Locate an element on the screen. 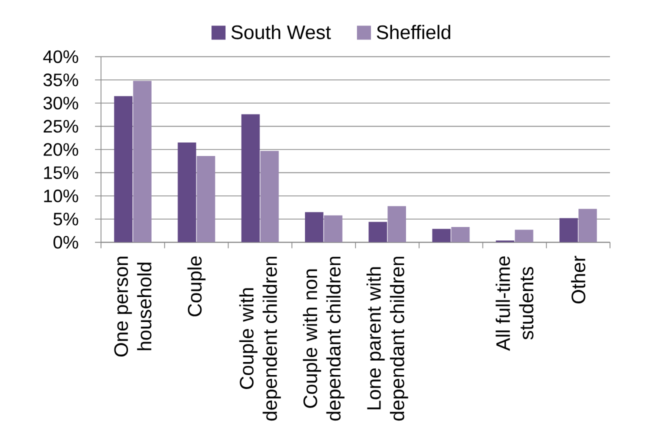  x-tick-label: One person household is located at coordinates (133, 306).